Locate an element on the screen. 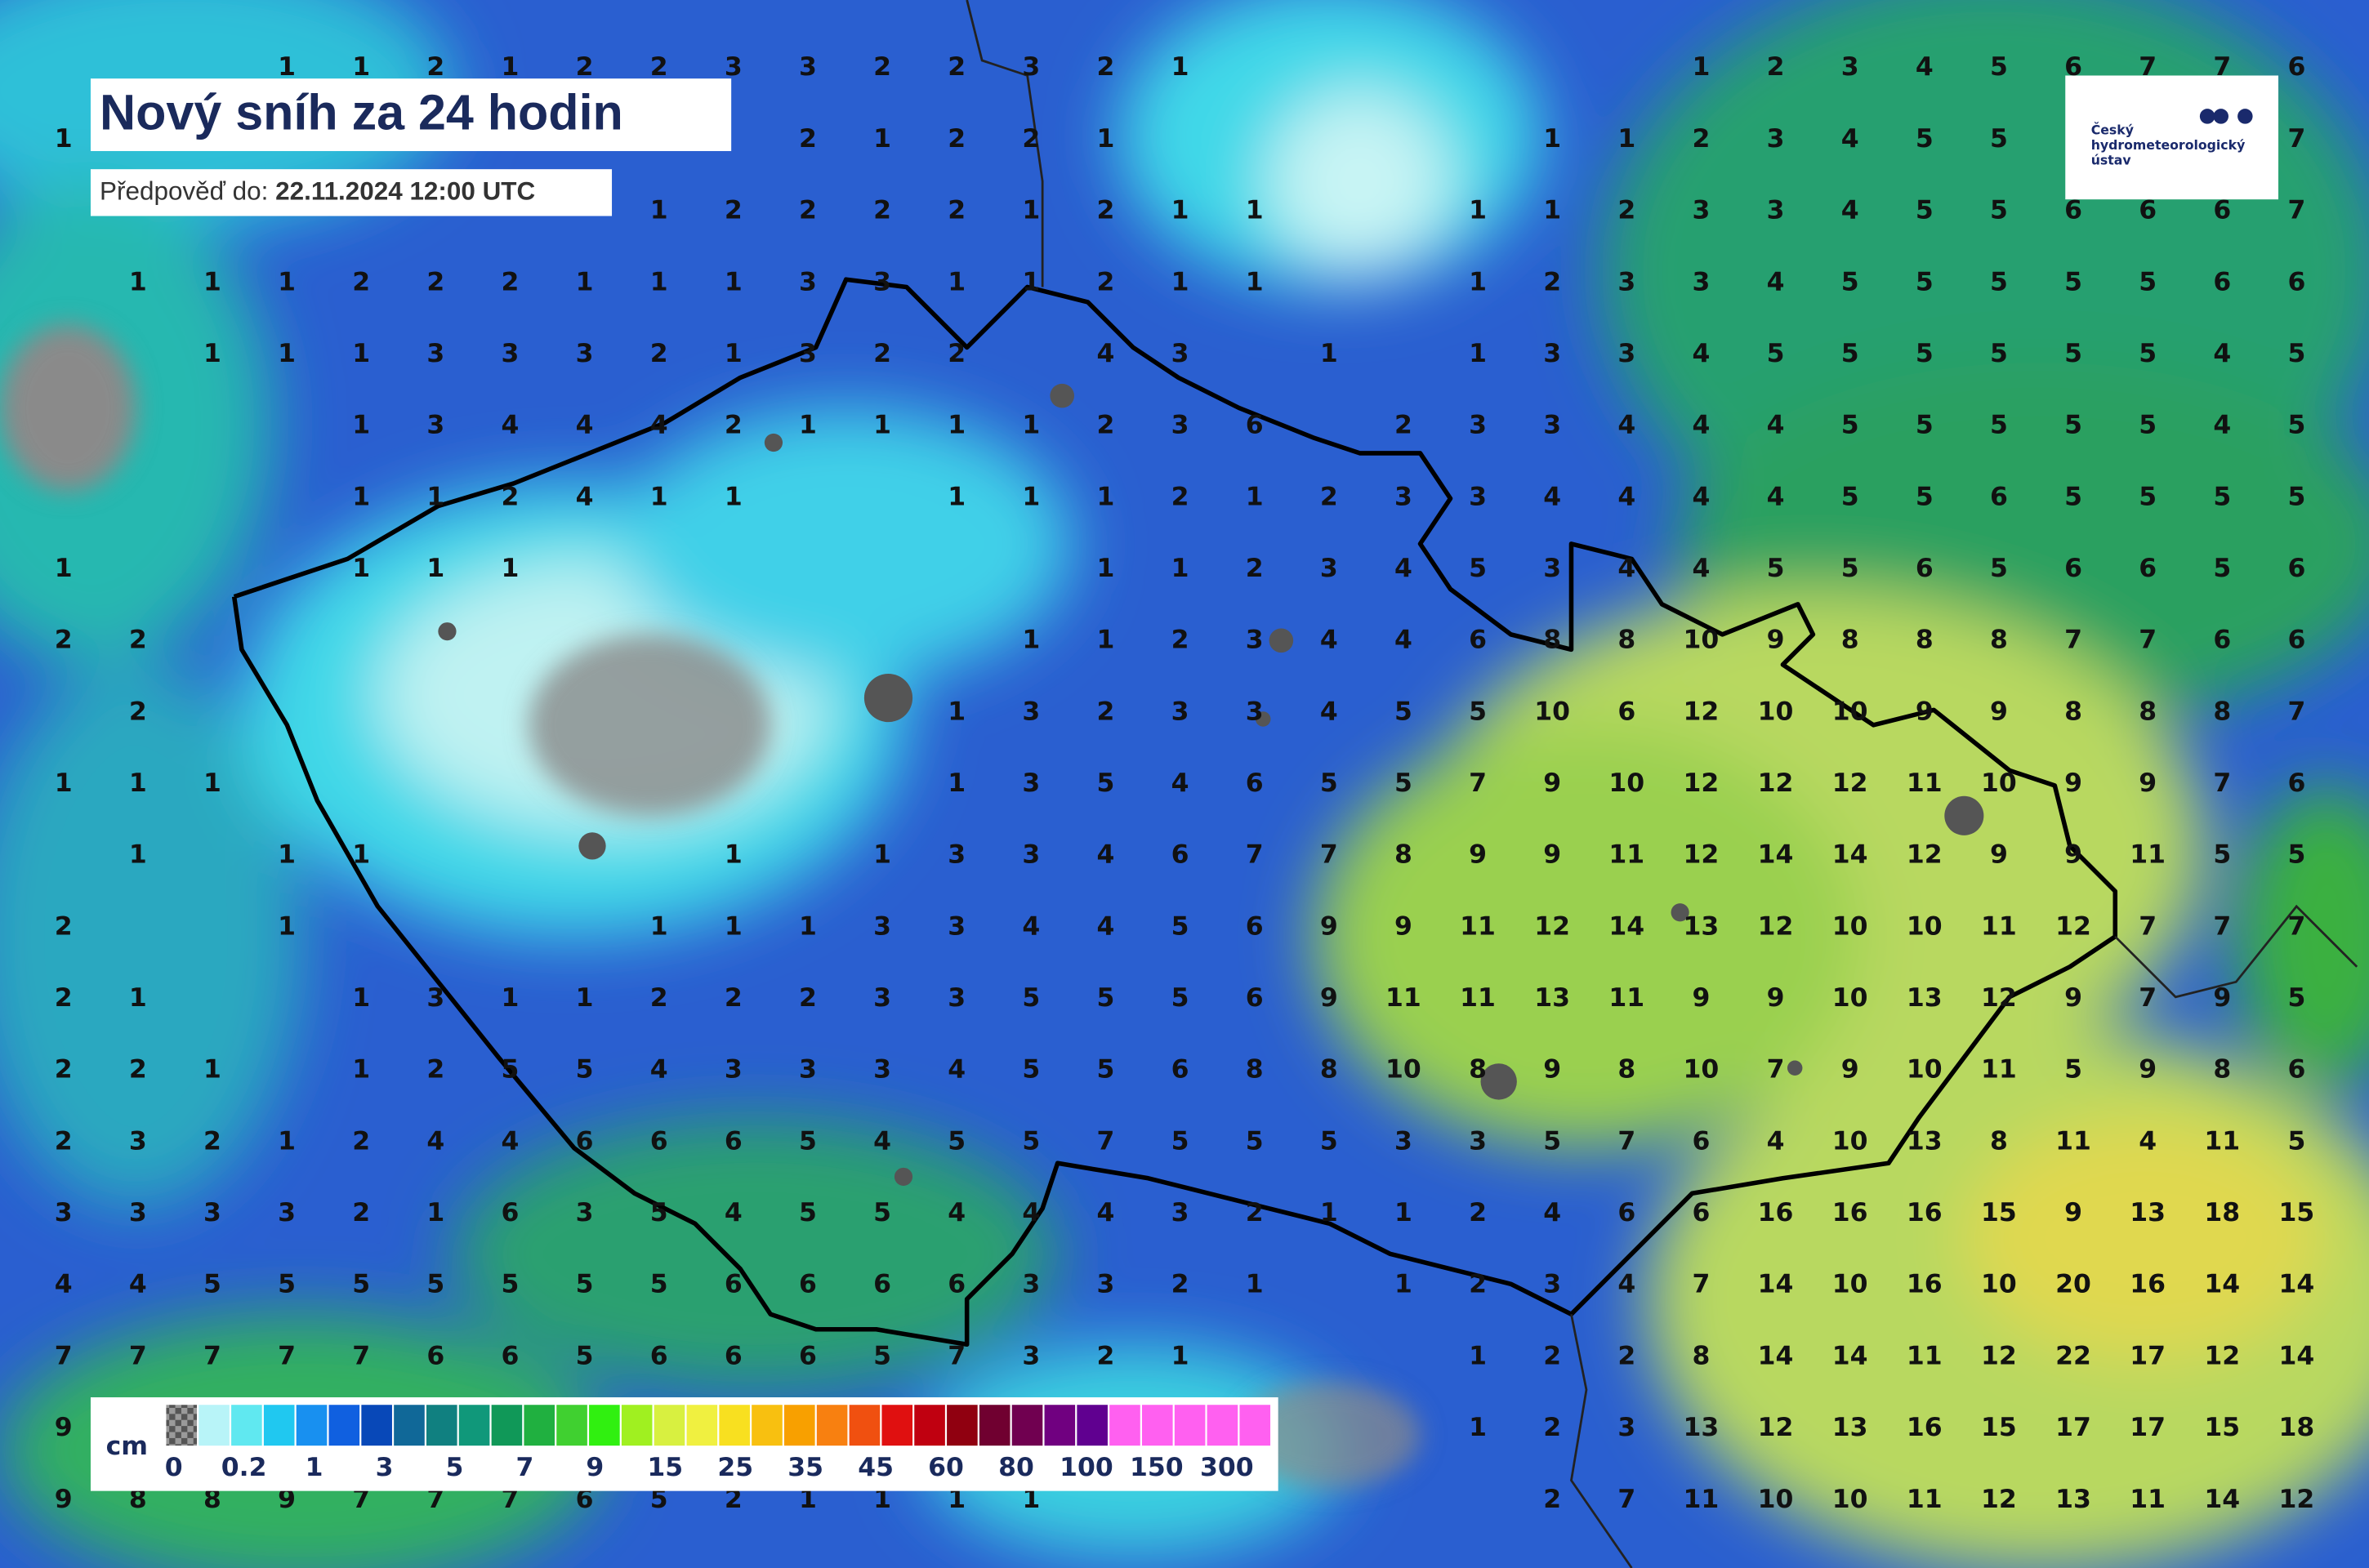 The height and width of the screenshot is (1568, 2369). grid-value: 16 is located at coordinates (1776, 1212).